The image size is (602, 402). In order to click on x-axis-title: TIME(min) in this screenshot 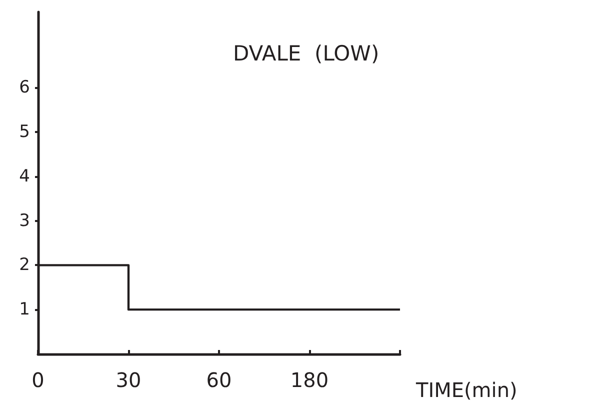, I will do `click(466, 390)`.